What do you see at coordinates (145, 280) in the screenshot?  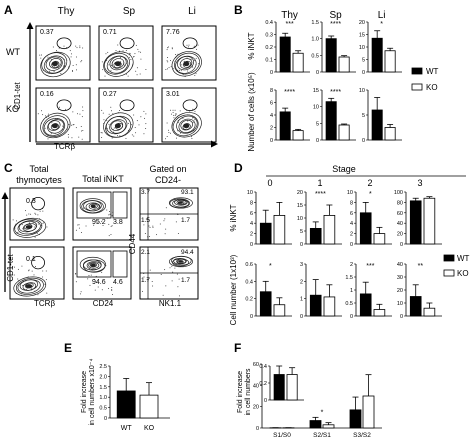 I see `c-q2-bl: 1.7` at bounding box center [145, 280].